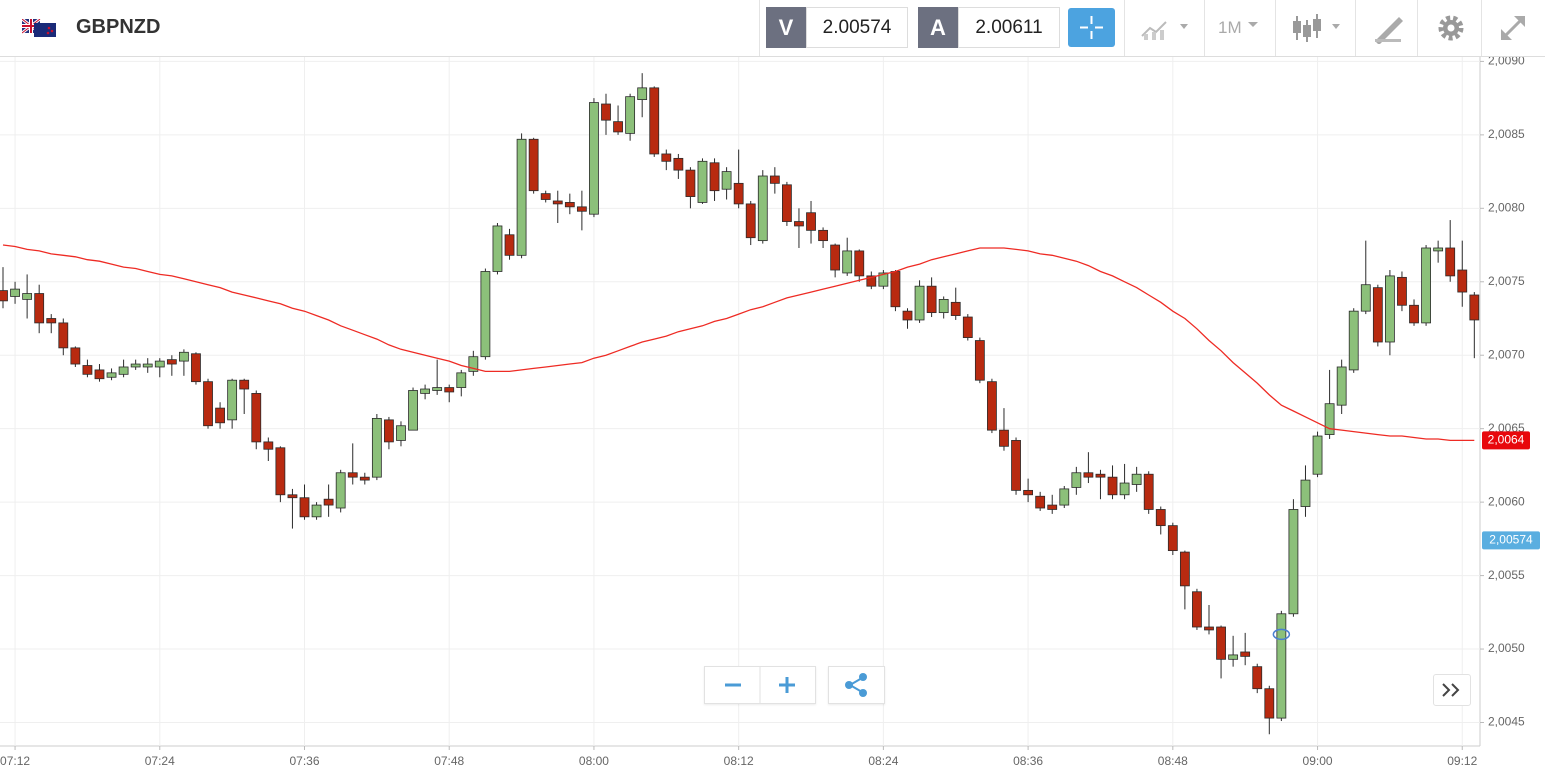  I want to click on x-tick-label: 07:48, so click(449, 761).